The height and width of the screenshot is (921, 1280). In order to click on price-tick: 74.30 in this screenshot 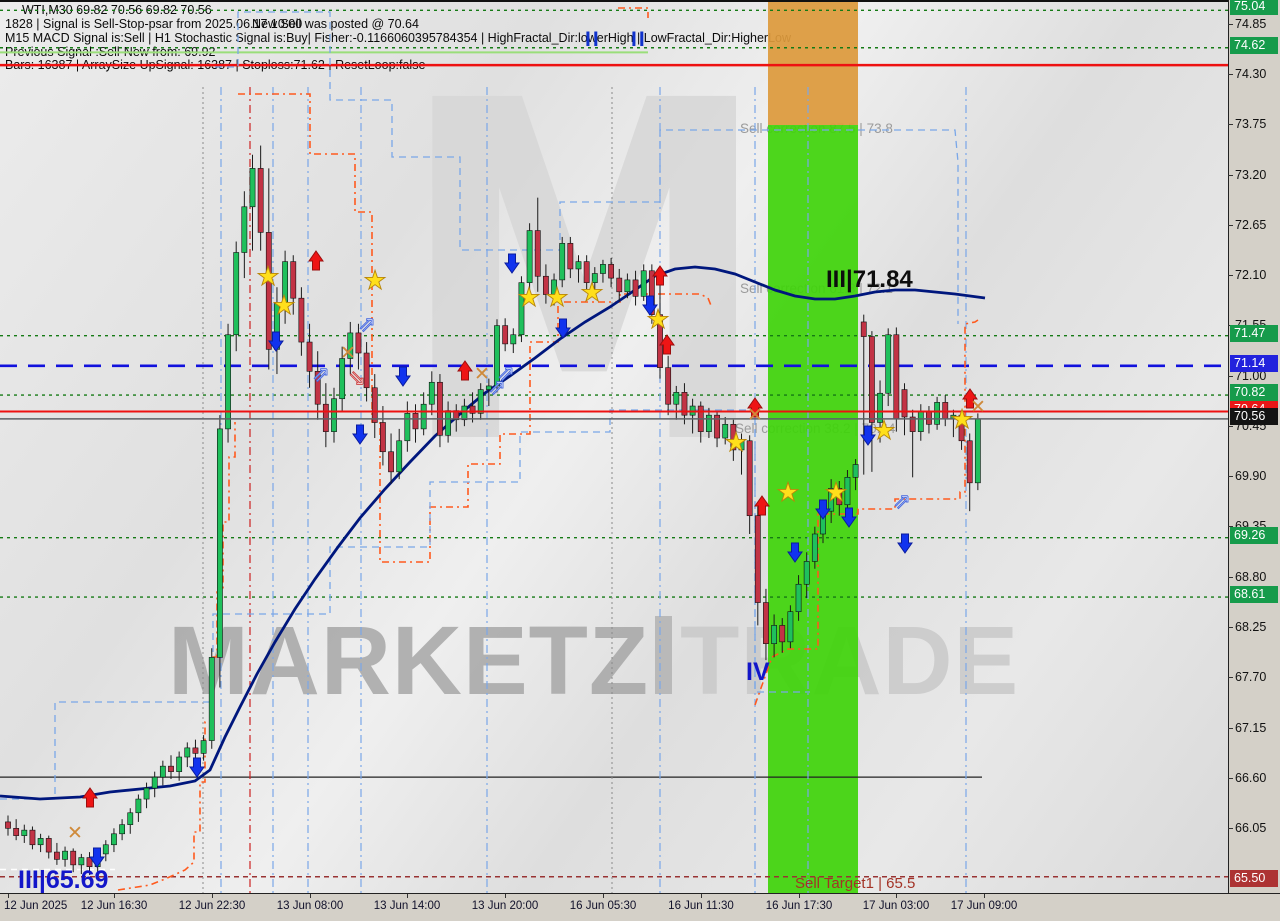, I will do `click(1247, 74)`.